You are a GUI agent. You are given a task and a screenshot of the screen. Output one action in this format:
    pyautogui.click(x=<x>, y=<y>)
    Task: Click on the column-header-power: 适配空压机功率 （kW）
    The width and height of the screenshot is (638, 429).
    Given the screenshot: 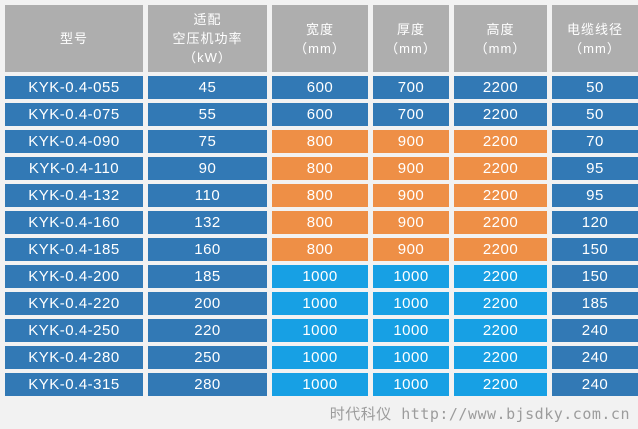 What is the action you would take?
    pyautogui.click(x=207, y=38)
    